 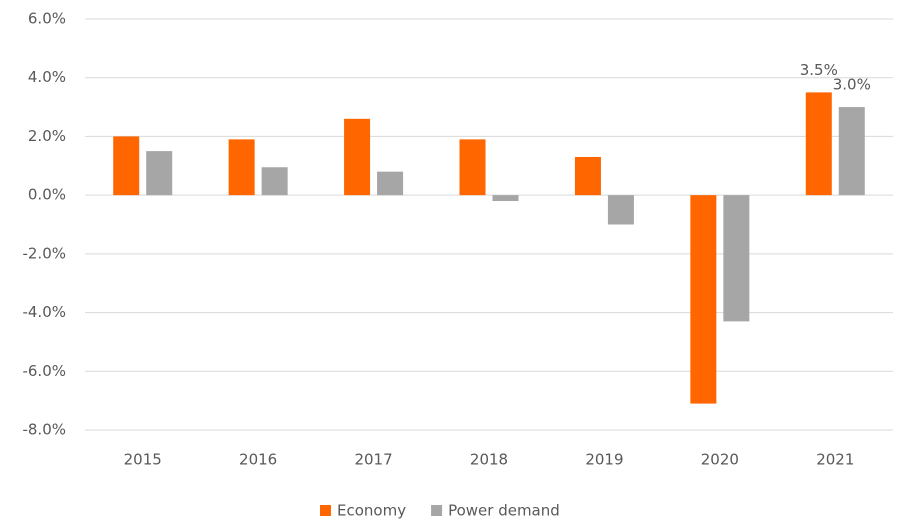 What do you see at coordinates (258, 460) in the screenshot?
I see `x-tick-label: 2016` at bounding box center [258, 460].